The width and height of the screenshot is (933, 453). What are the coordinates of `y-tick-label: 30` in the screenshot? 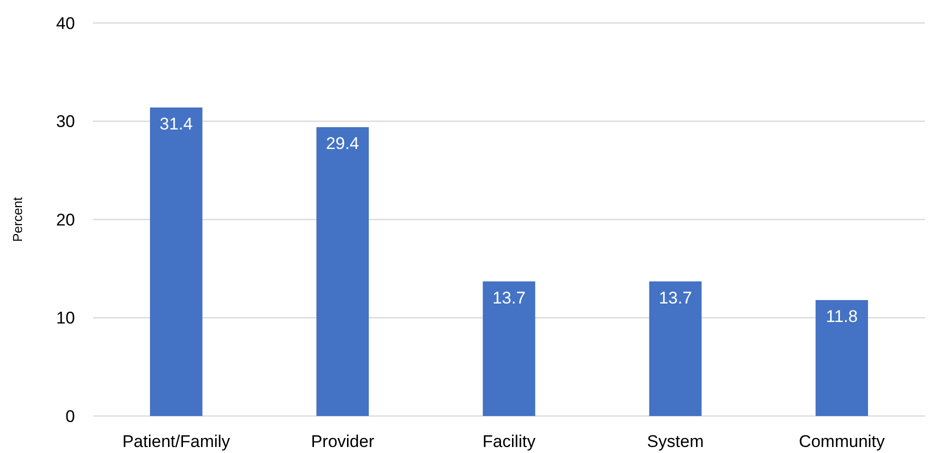 It's located at (65, 122).